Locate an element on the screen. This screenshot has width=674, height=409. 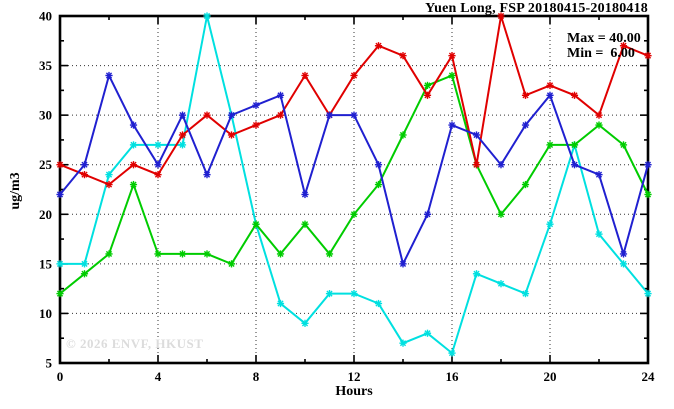
x-tick-label: 4 is located at coordinates (158, 376).